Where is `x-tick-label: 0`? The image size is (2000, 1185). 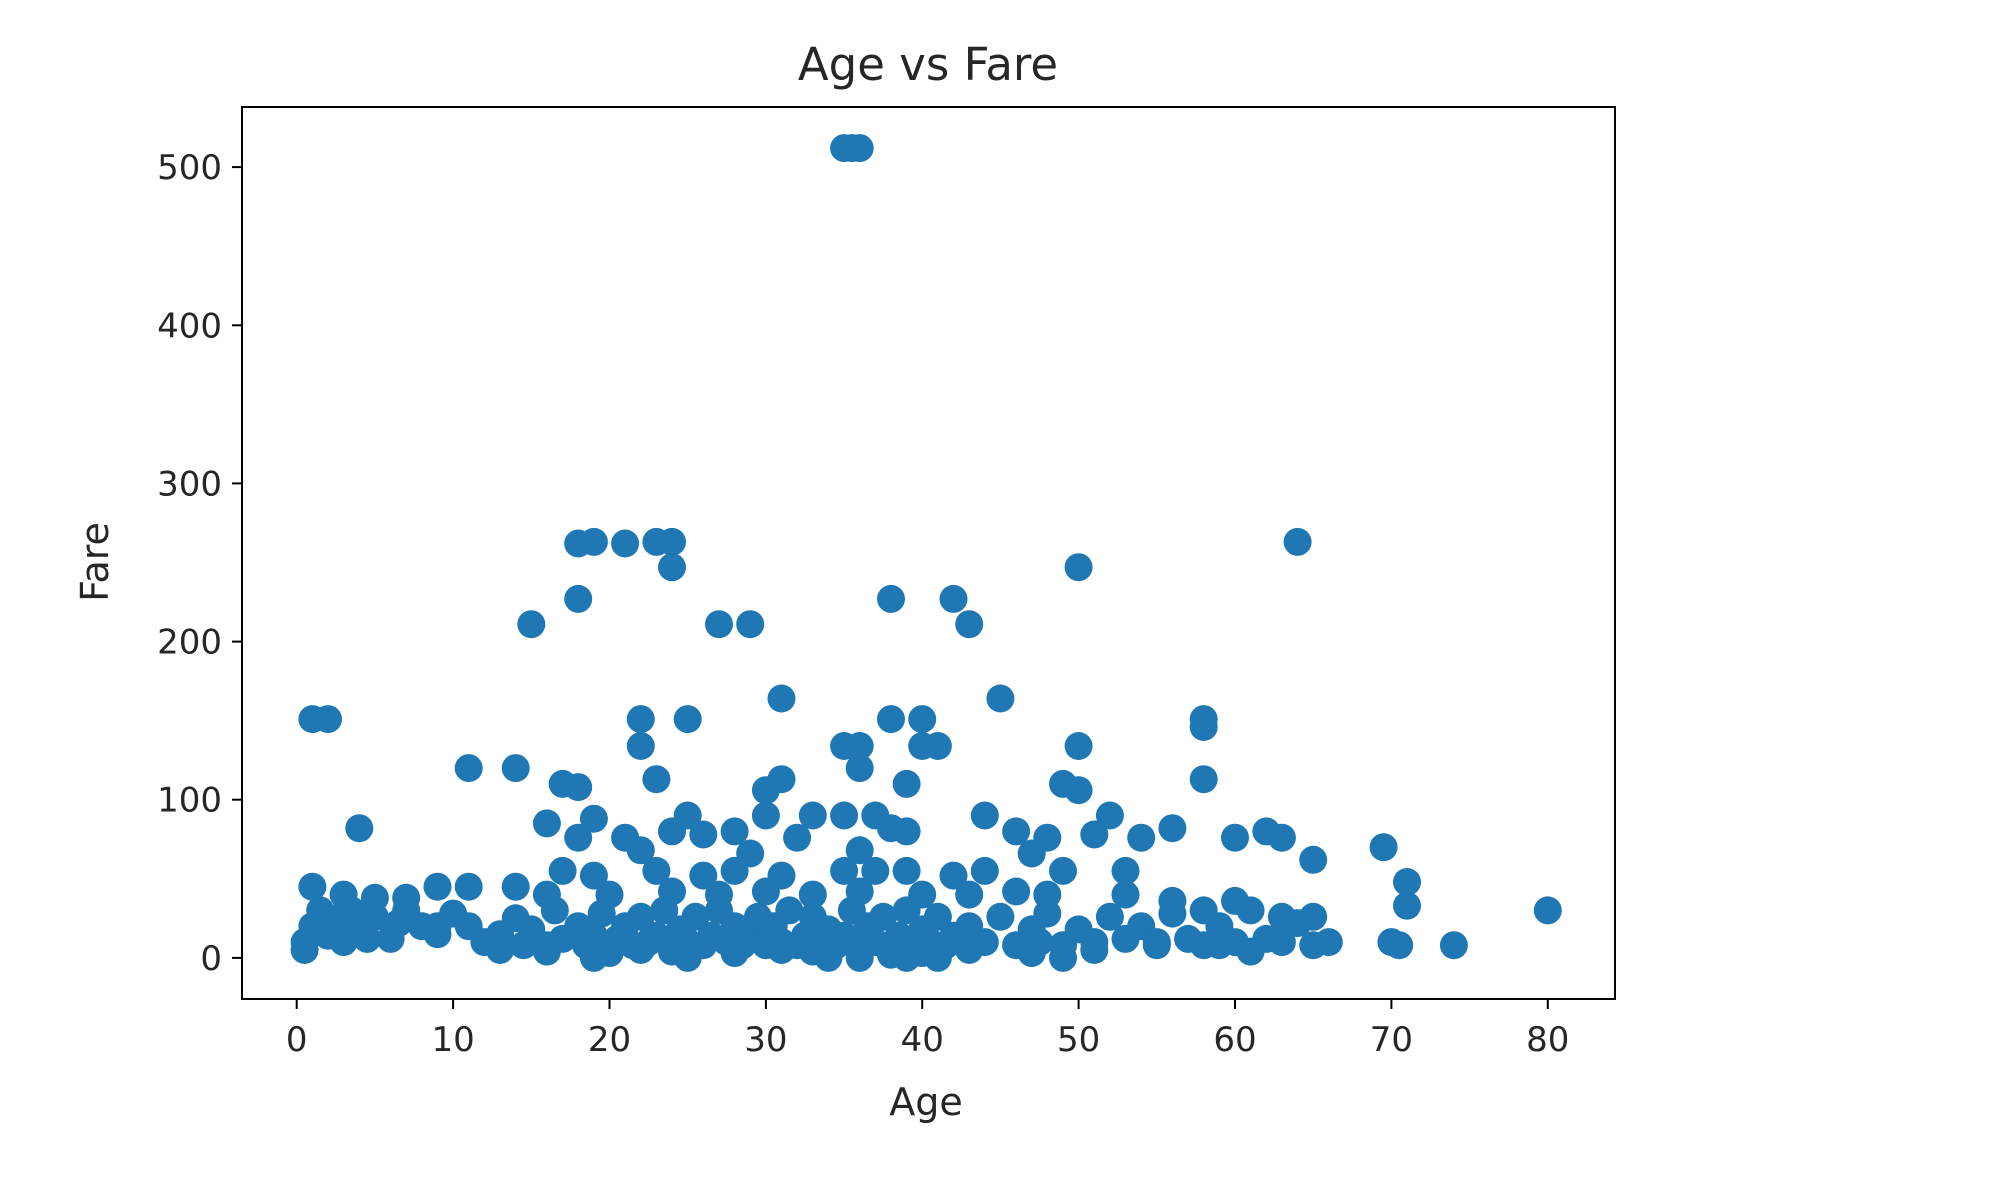 x-tick-label: 0 is located at coordinates (297, 1040).